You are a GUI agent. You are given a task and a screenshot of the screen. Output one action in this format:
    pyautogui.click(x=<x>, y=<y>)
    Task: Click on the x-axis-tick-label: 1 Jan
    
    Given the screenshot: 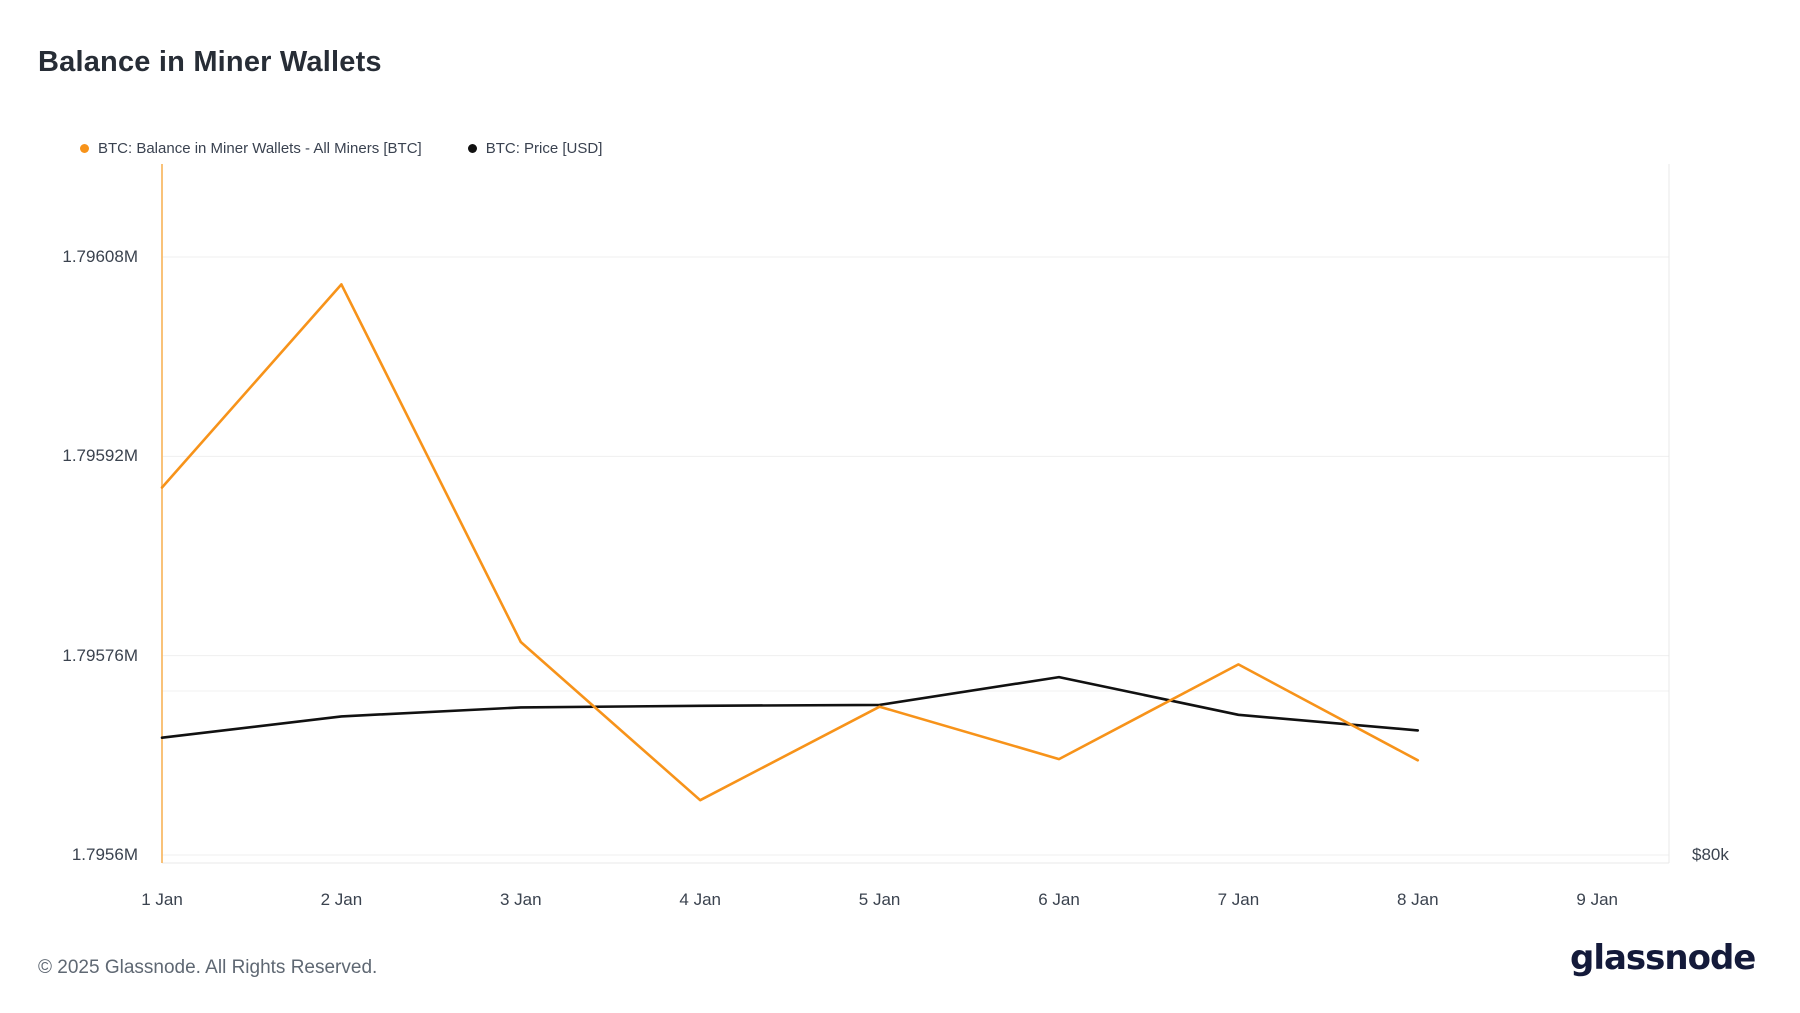 What is the action you would take?
    pyautogui.click(x=162, y=899)
    